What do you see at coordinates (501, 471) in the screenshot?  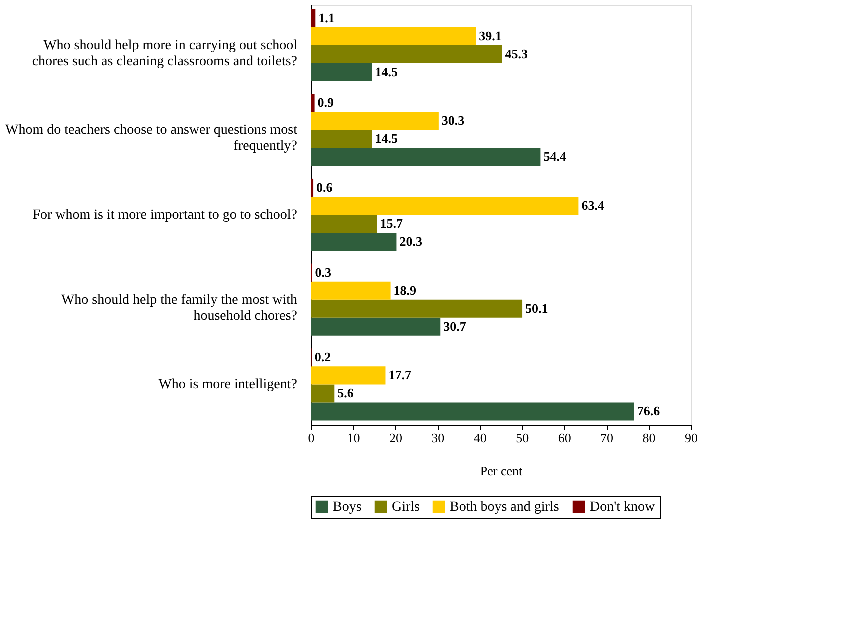 I see `x-axis-title: Per cent` at bounding box center [501, 471].